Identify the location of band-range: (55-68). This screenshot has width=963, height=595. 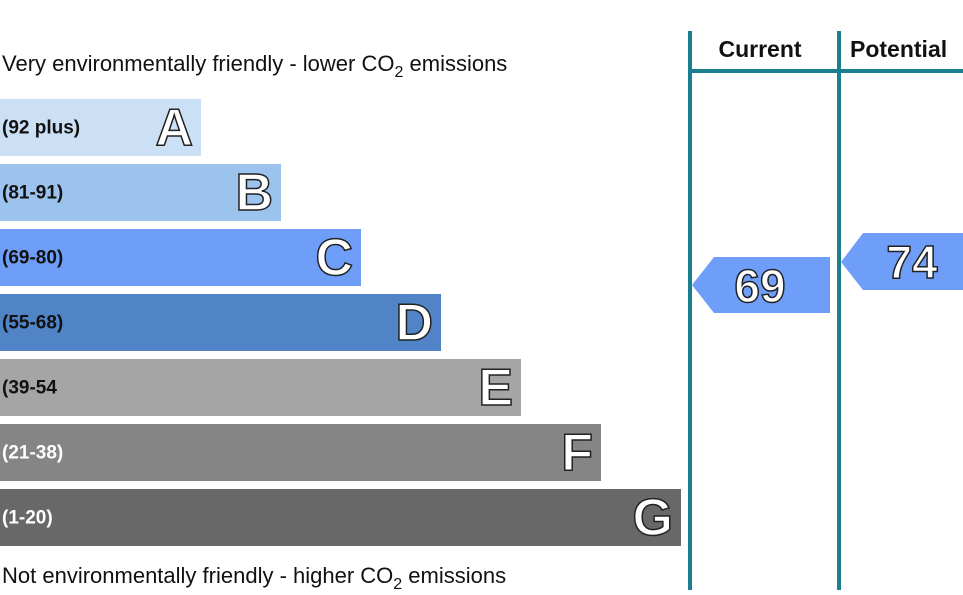
(32, 323).